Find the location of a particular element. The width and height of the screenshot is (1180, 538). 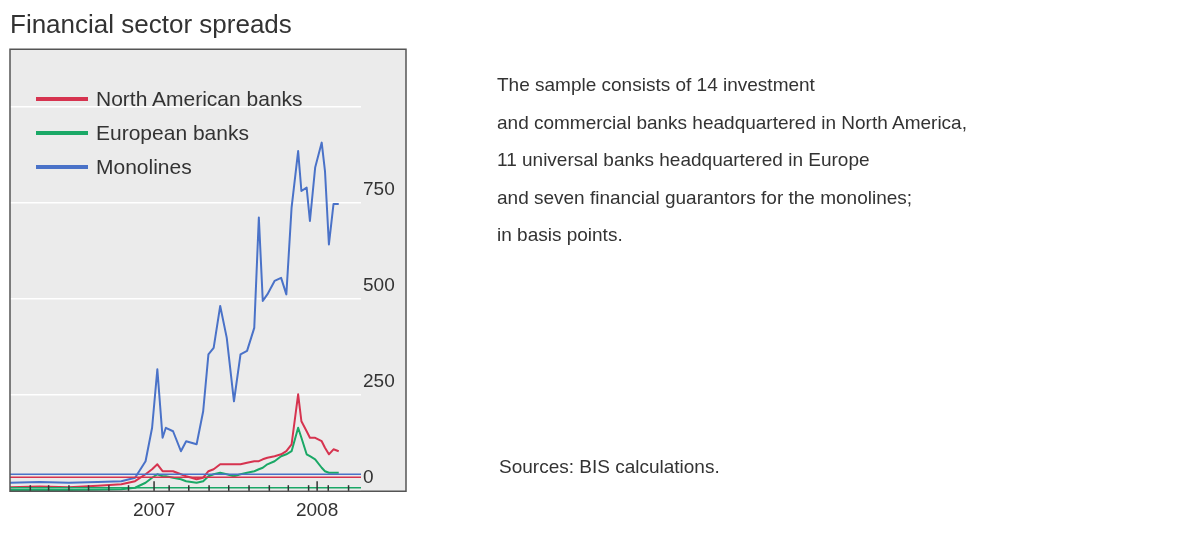

legend-label: North American banks is located at coordinates (199, 99).